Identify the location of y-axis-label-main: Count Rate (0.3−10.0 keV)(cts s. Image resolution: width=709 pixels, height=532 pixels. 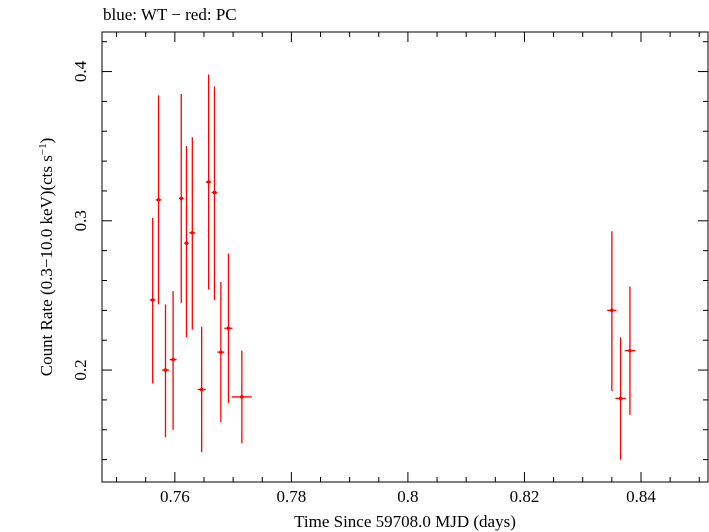
(46, 265).